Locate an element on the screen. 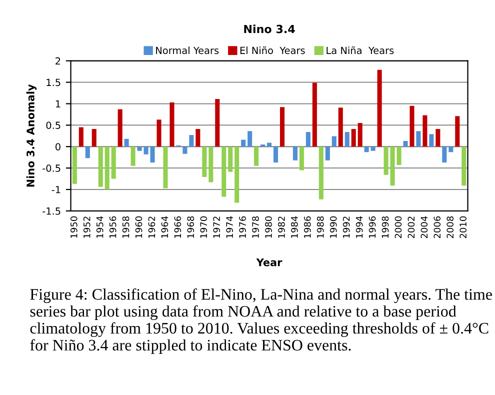  x-tick-label: 1956 is located at coordinates (112, 227).